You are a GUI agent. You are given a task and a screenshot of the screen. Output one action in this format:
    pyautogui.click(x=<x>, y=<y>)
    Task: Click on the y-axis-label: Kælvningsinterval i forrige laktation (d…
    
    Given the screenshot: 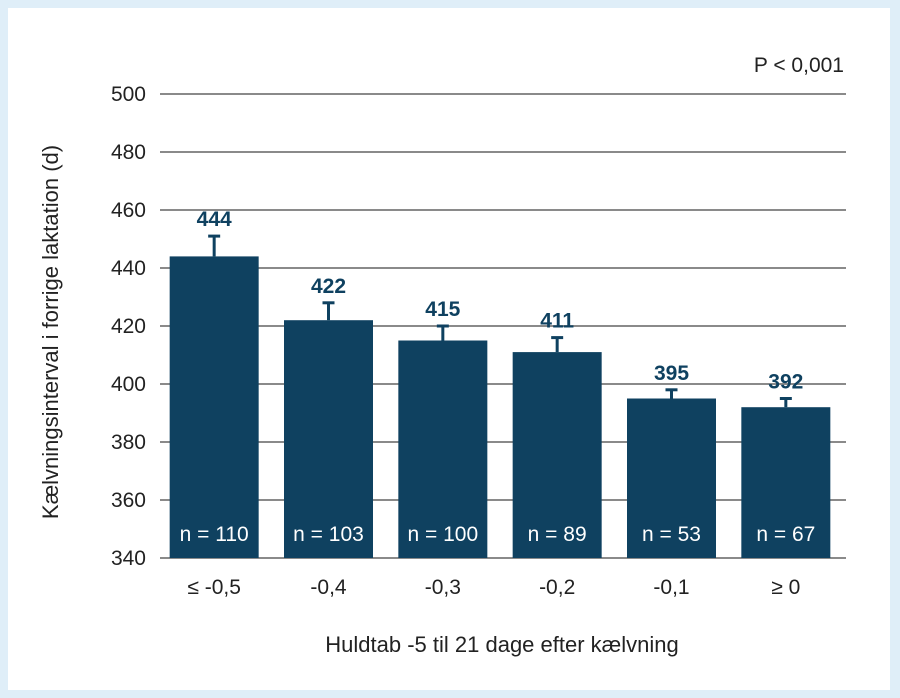 What is the action you would take?
    pyautogui.click(x=50, y=332)
    